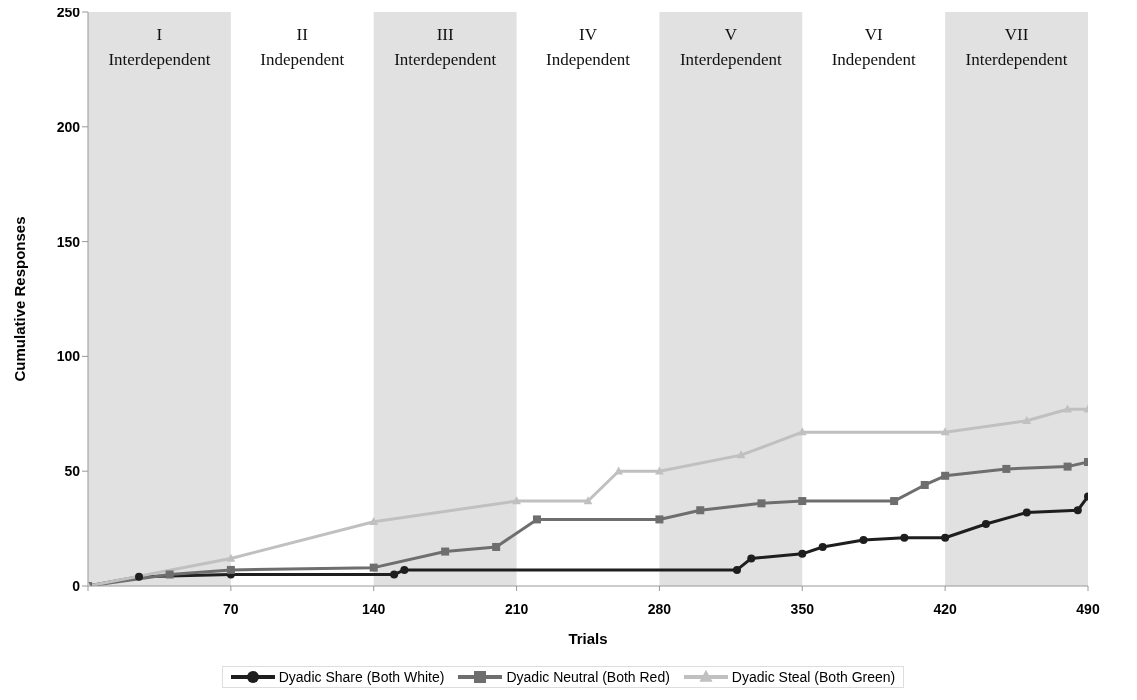 This screenshot has height=700, width=1137. I want to click on x-tick-label: 70, so click(231, 608).